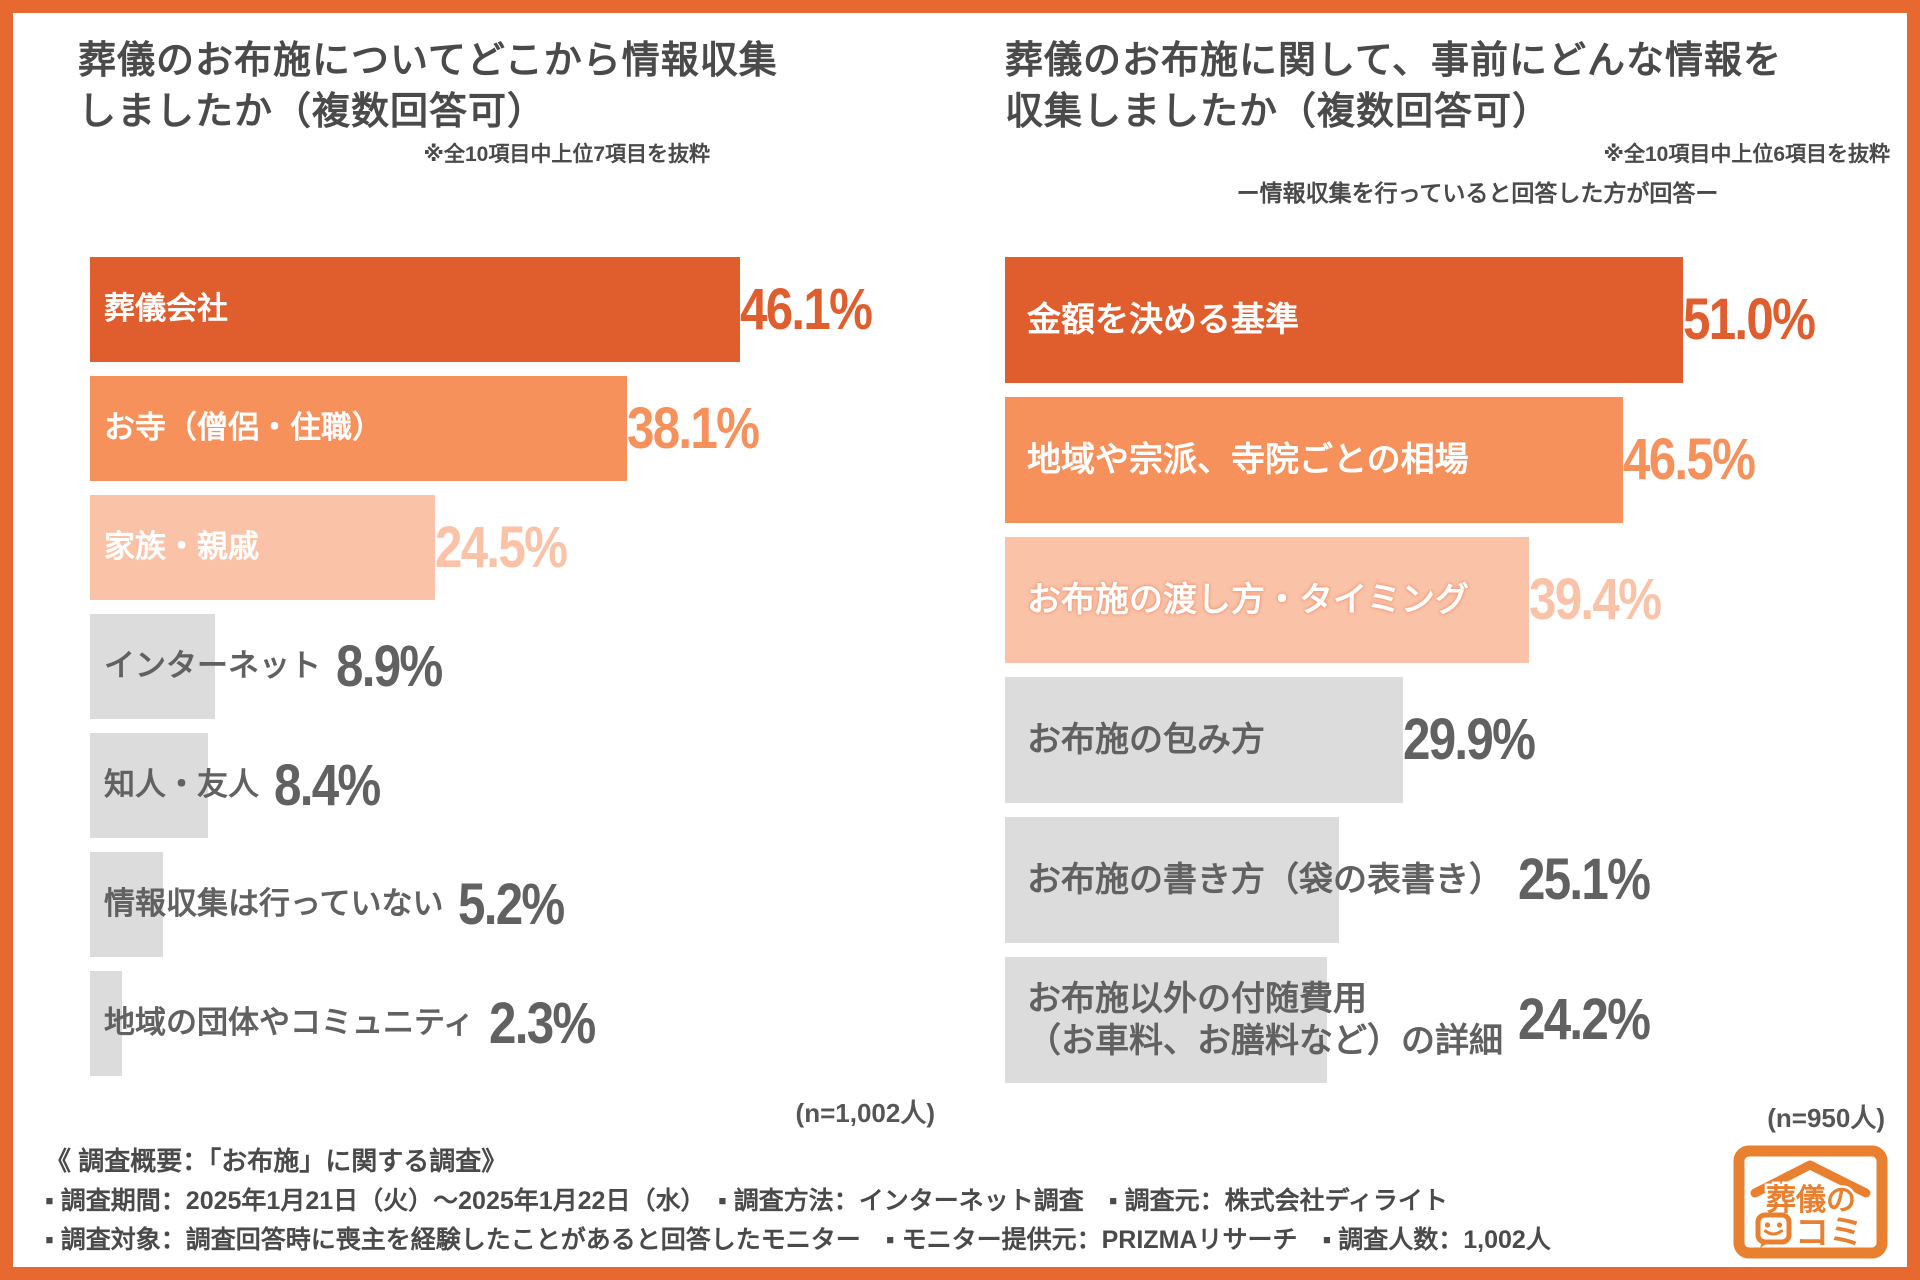 This screenshot has width=1920, height=1280. I want to click on bar-value: 51.0%, so click(1749, 319).